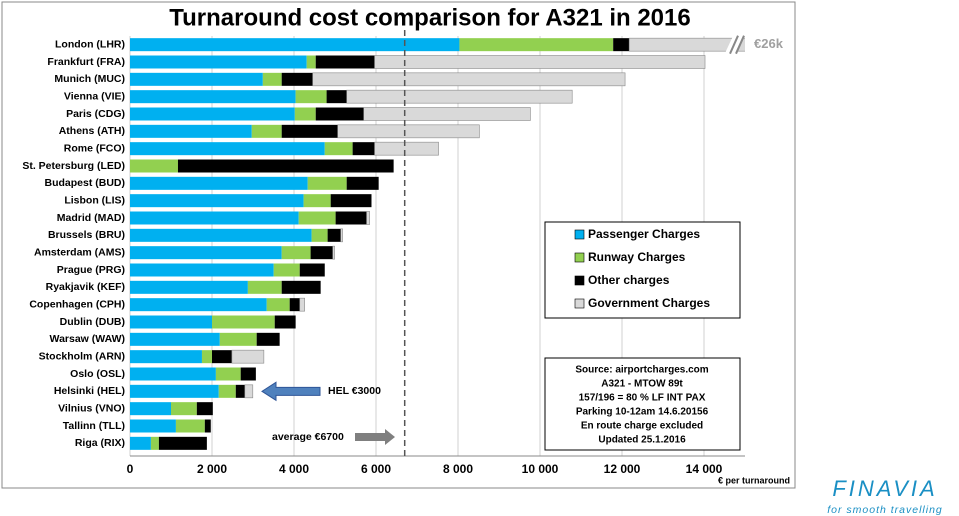  What do you see at coordinates (642, 384) in the screenshot?
I see `source-line: A321 - MTOW 89t` at bounding box center [642, 384].